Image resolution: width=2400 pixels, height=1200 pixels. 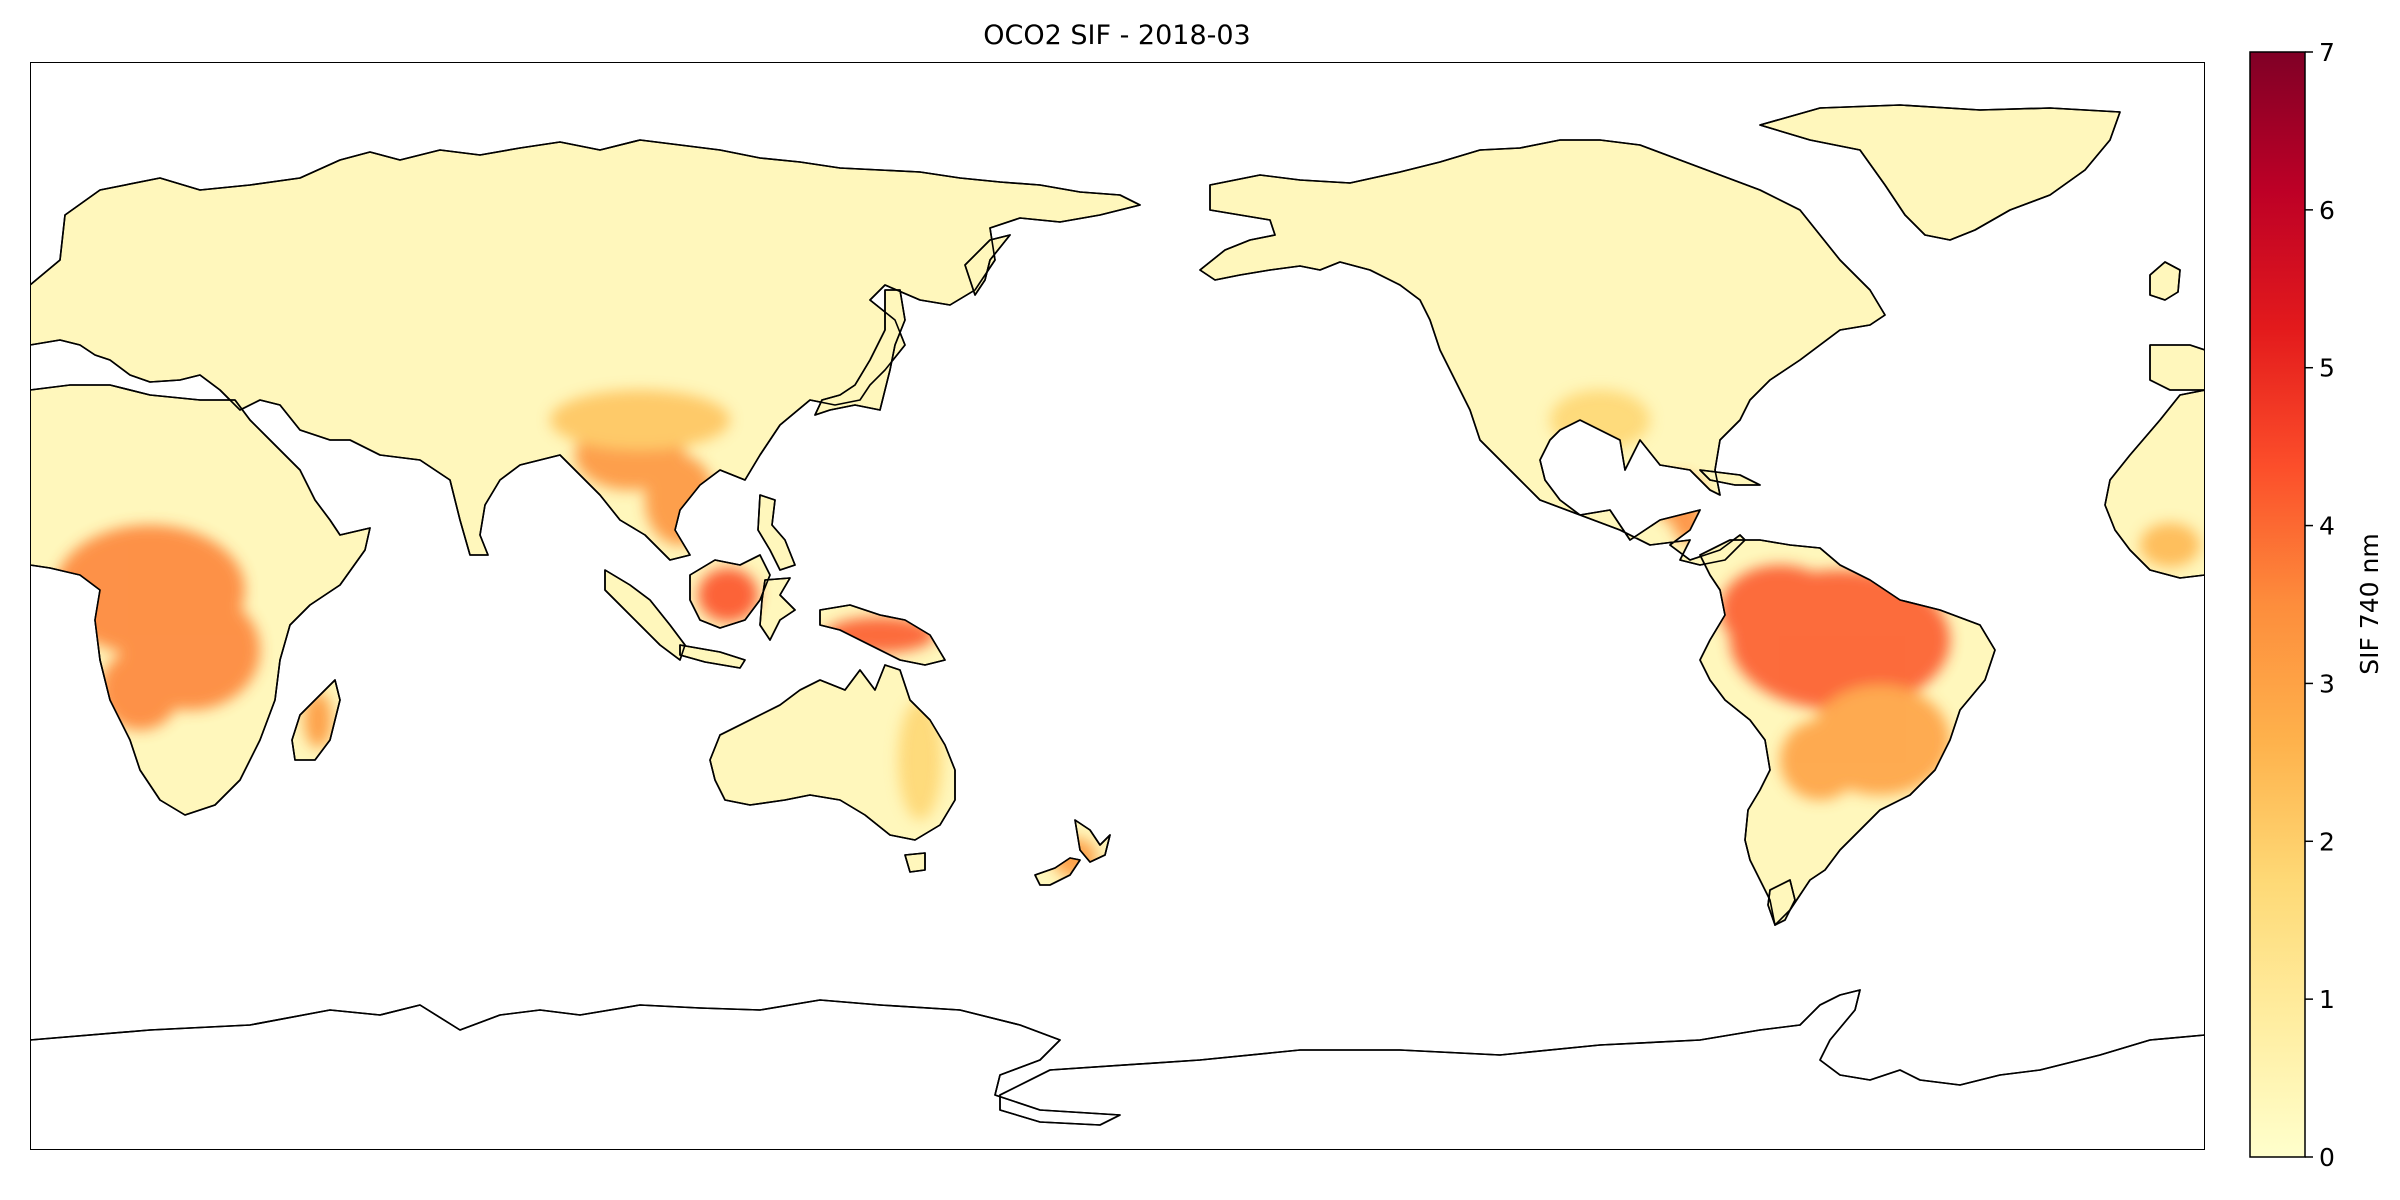 I want to click on colorbar: 0 1 2 3 4 5 6 7 SIF 740 nm, so click(x=2316, y=605).